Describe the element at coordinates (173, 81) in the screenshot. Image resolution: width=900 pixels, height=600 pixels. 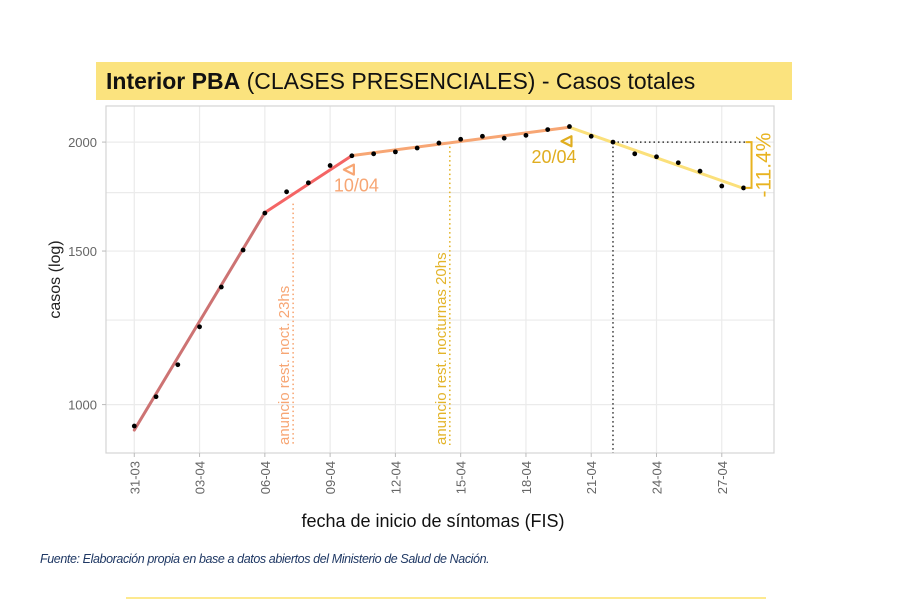
I see `chart-title-bold: Interior PBA` at that location.